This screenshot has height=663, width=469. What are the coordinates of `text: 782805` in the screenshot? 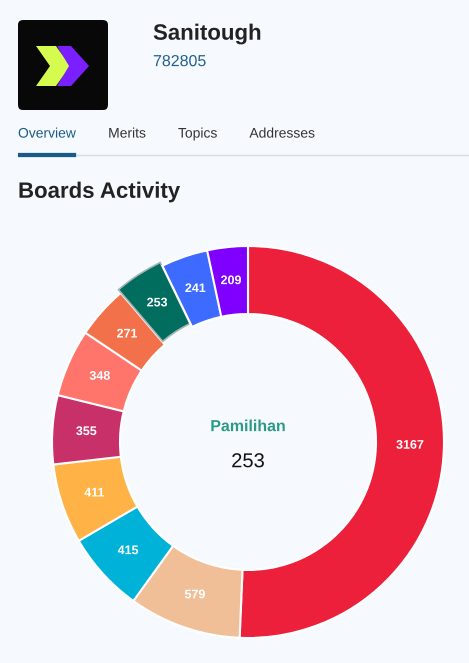 It's located at (180, 60).